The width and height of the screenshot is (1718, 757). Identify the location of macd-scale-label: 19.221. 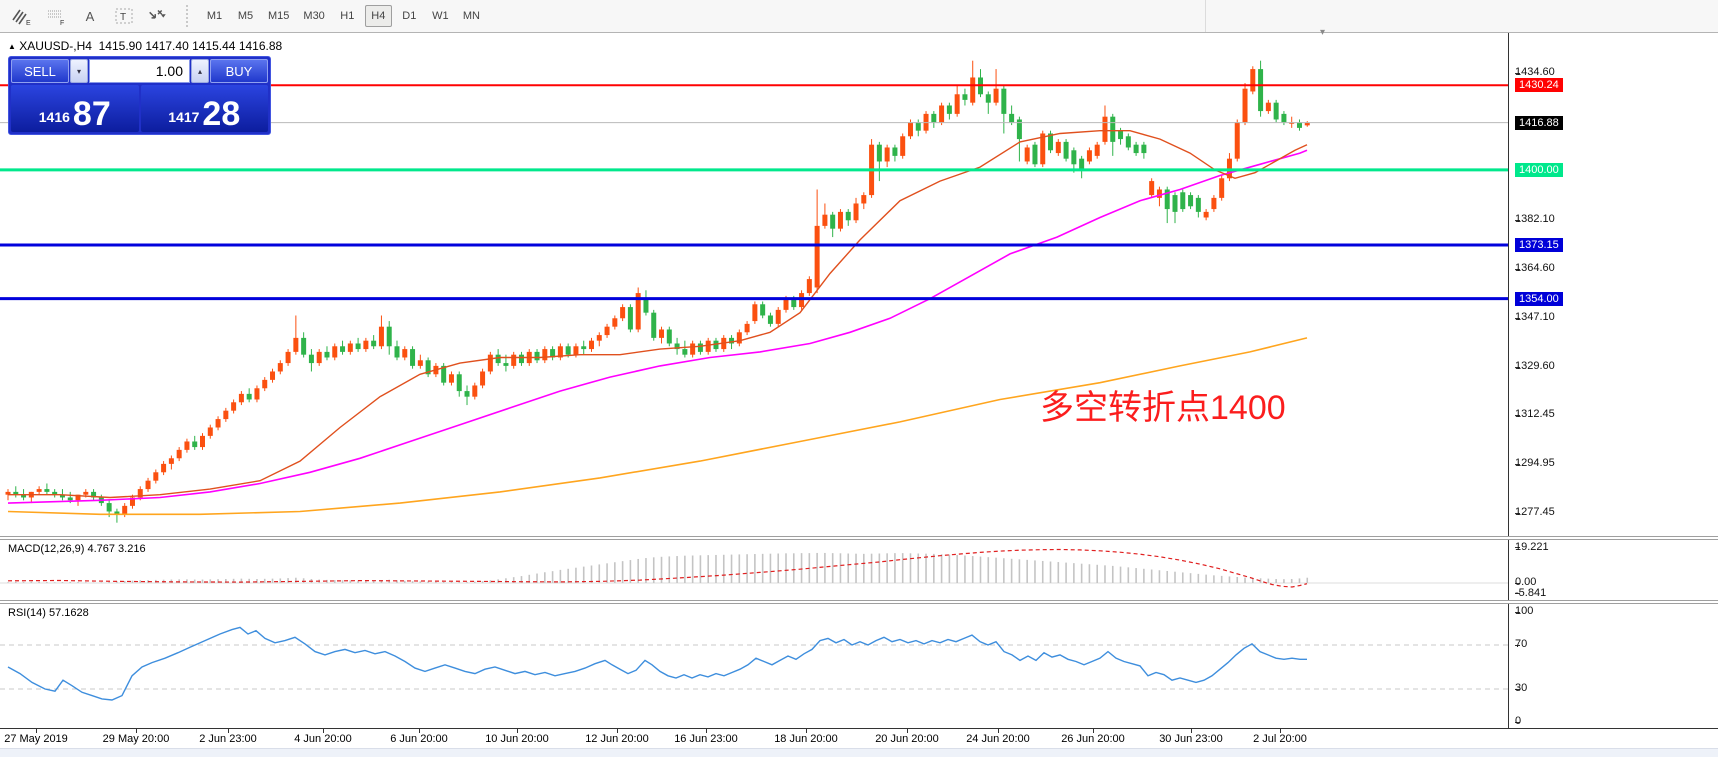
(1532, 546).